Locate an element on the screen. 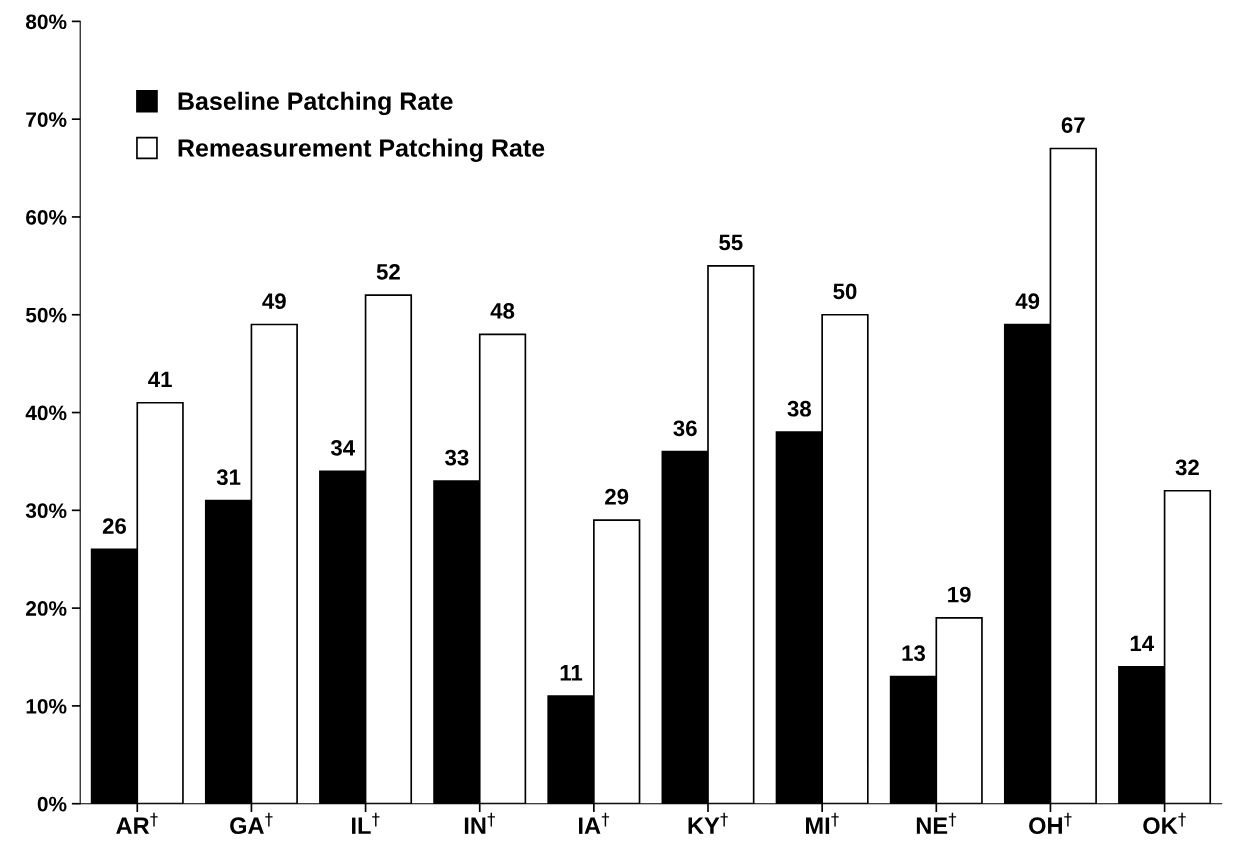 The height and width of the screenshot is (855, 1234). x-tick-label: AR$^{†}$ is located at coordinates (137, 823).